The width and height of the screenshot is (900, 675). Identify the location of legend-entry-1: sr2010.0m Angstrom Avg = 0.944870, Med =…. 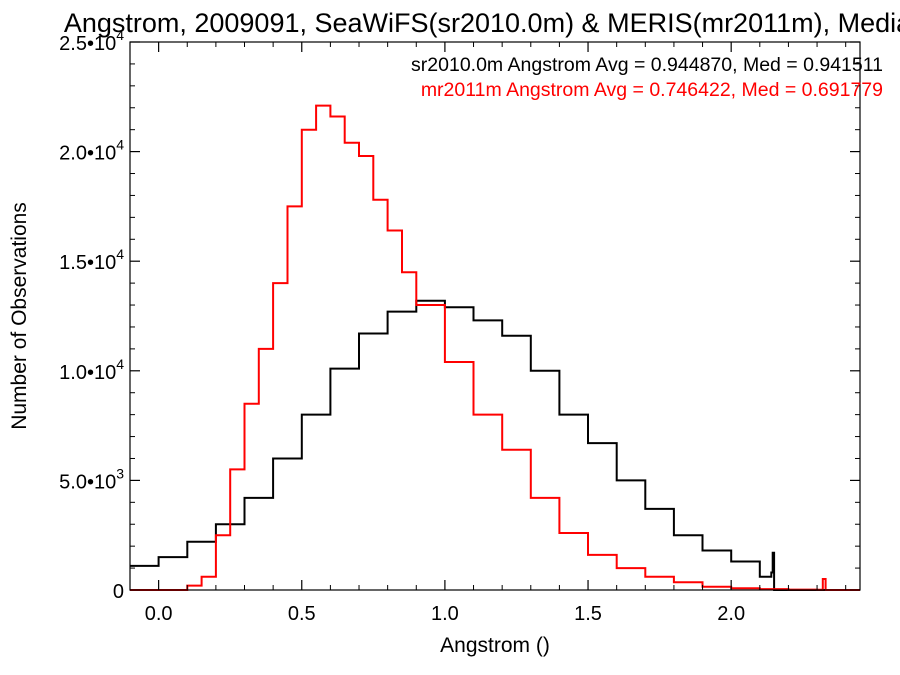
(647, 65).